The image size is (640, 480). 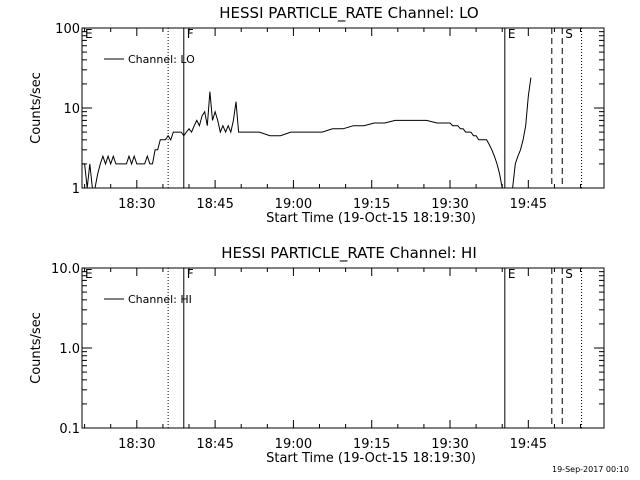 I want to click on legend-label: Channel: HI, so click(x=160, y=299).